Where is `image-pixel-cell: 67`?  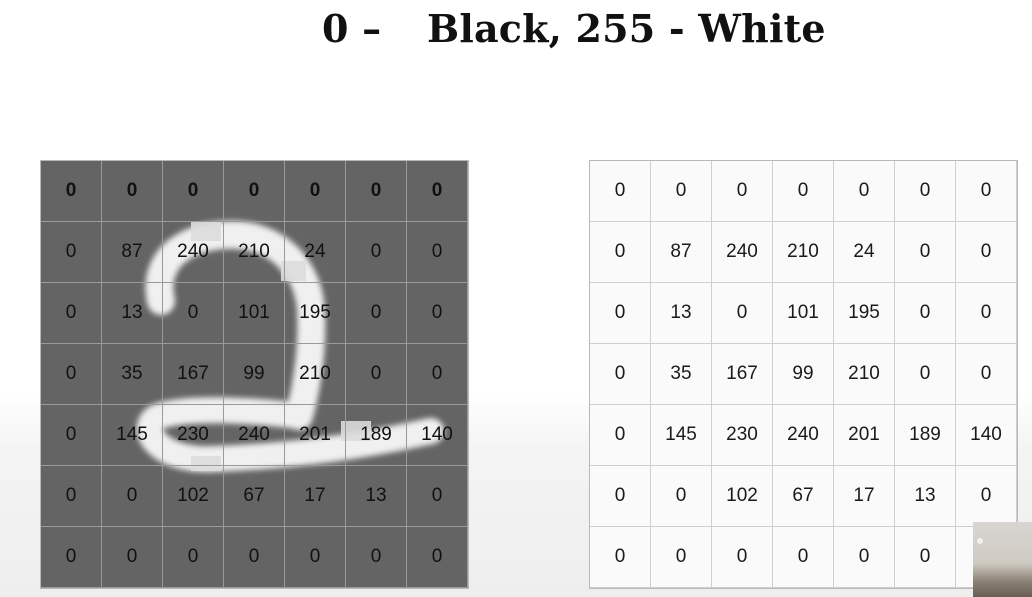 image-pixel-cell: 67 is located at coordinates (254, 496).